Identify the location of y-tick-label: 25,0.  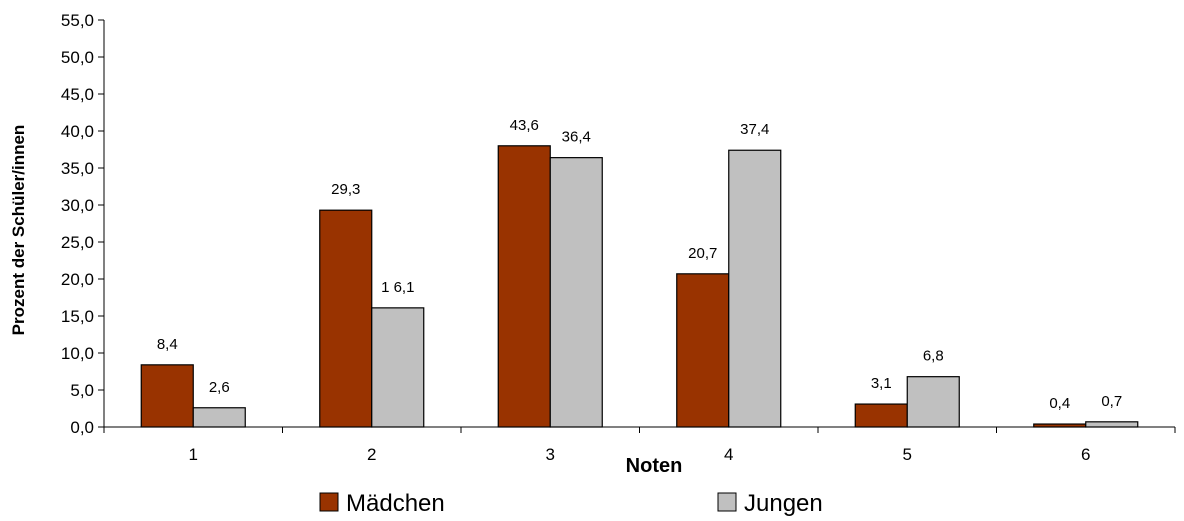
(77, 242).